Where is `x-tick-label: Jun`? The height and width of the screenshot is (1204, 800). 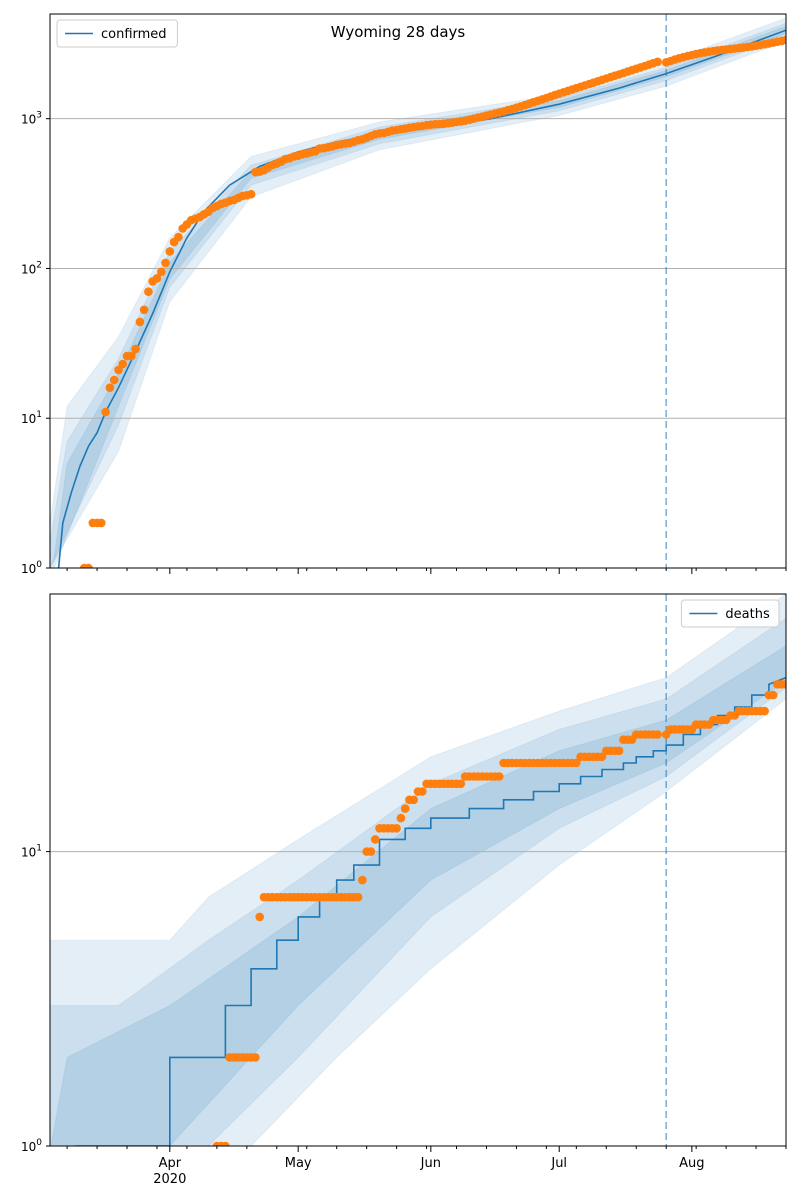 x-tick-label: Jun is located at coordinates (430, 1163).